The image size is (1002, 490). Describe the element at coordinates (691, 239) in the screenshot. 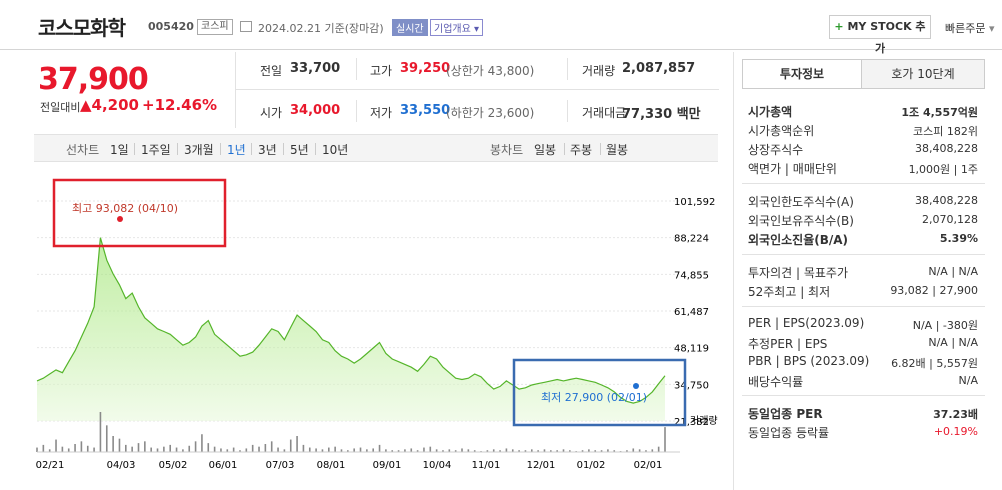

I see `y-tick-label: 88,224` at that location.